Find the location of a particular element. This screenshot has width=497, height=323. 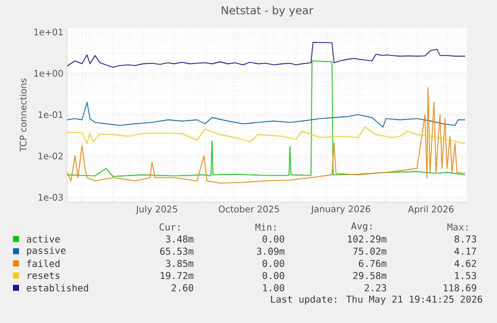

legend-label: resets is located at coordinates (44, 275).